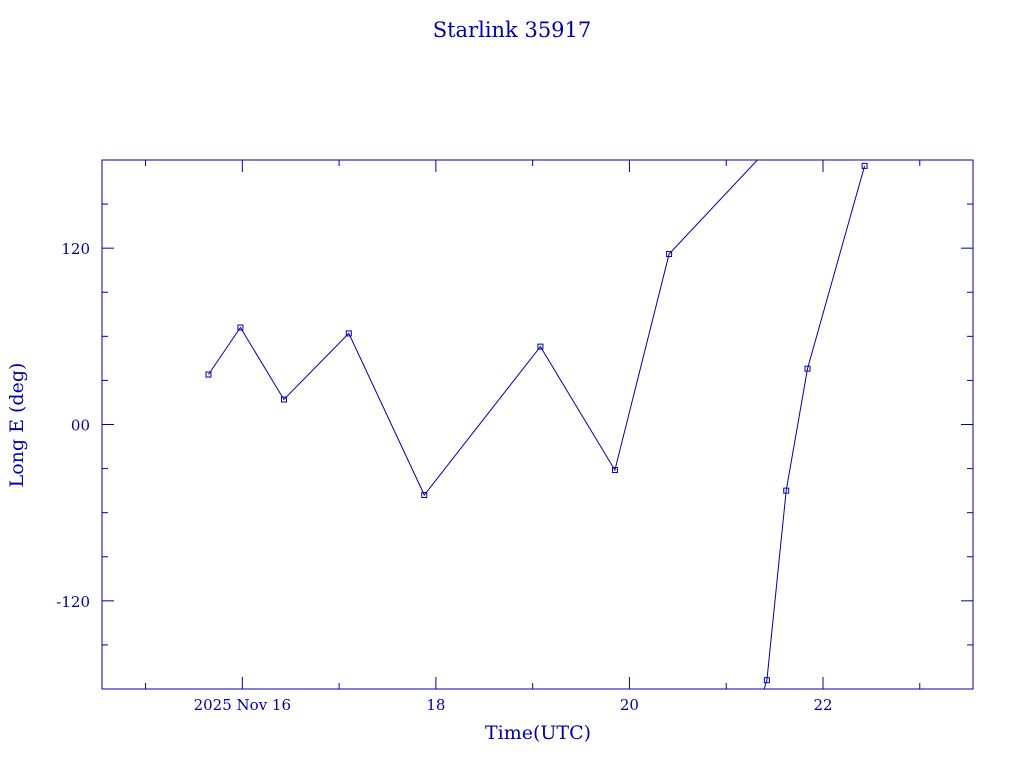 Image resolution: width=1024 pixels, height=768 pixels. I want to click on y-tick-label: 120, so click(75, 249).